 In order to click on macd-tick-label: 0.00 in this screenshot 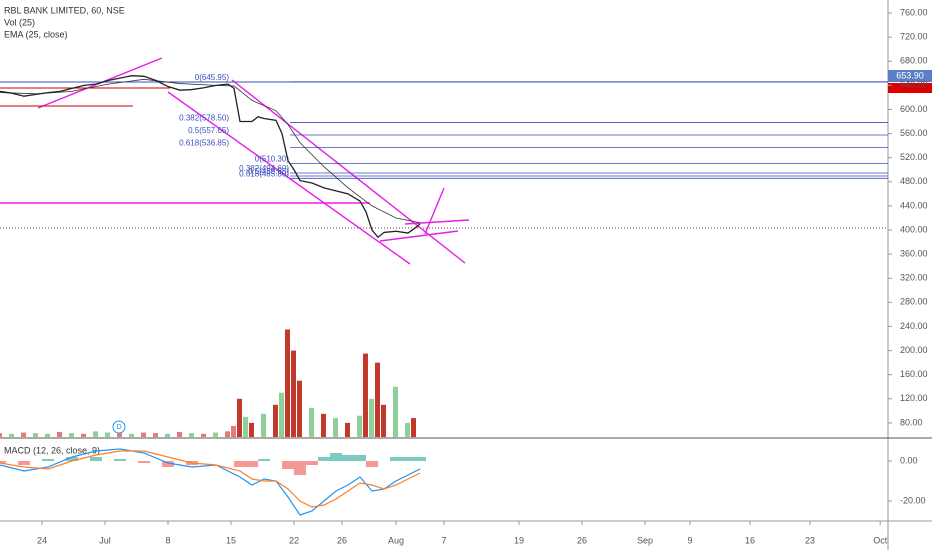, I will do `click(909, 460)`.